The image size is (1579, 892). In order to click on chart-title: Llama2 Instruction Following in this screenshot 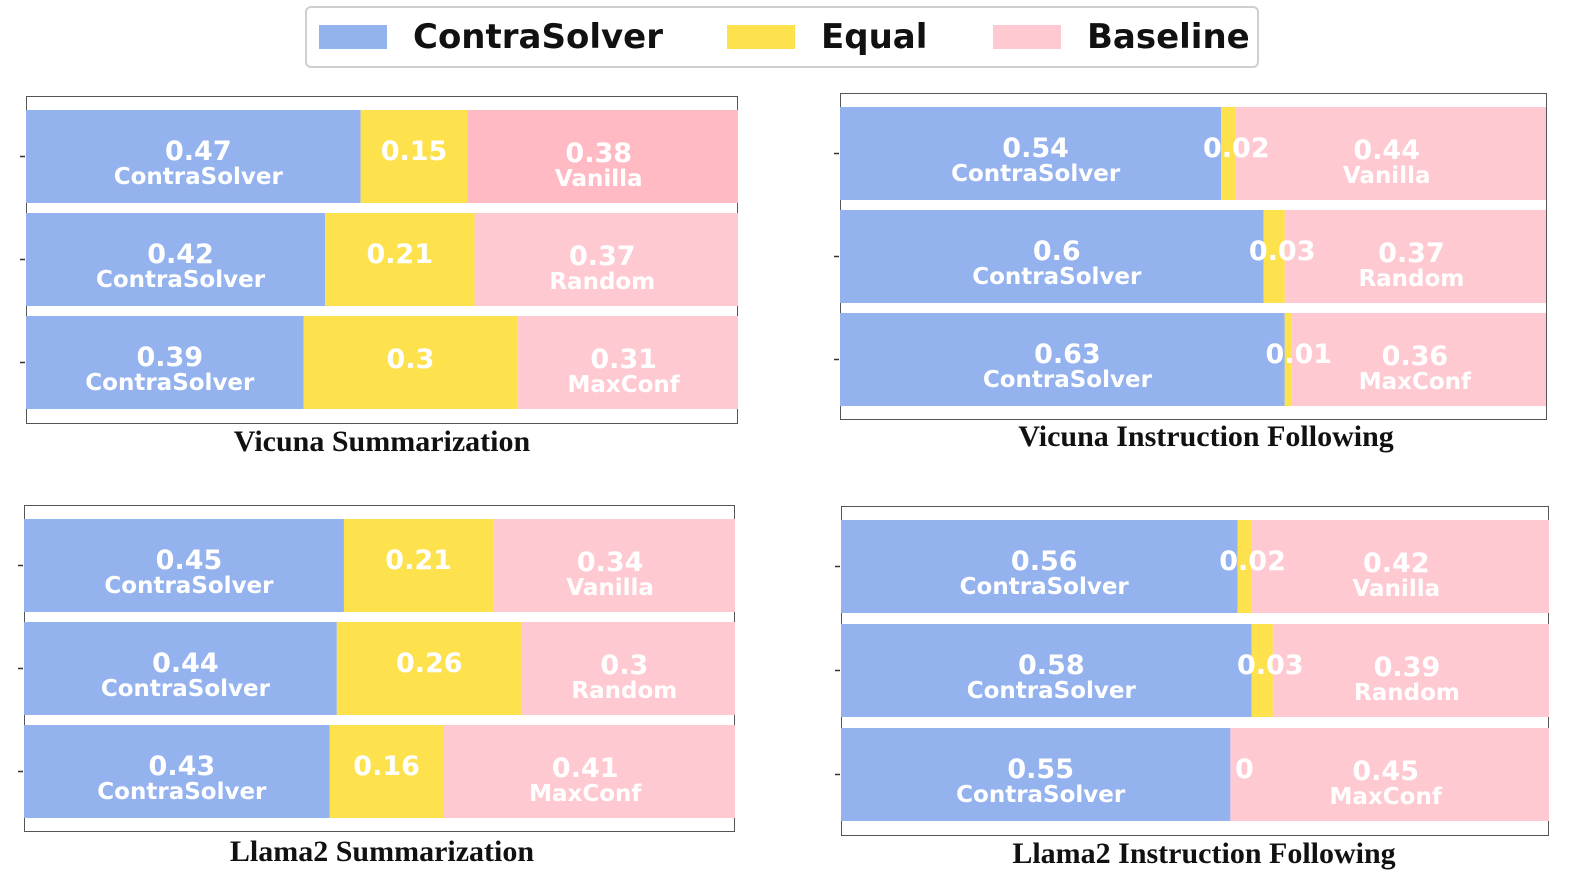, I will do `click(1204, 853)`.